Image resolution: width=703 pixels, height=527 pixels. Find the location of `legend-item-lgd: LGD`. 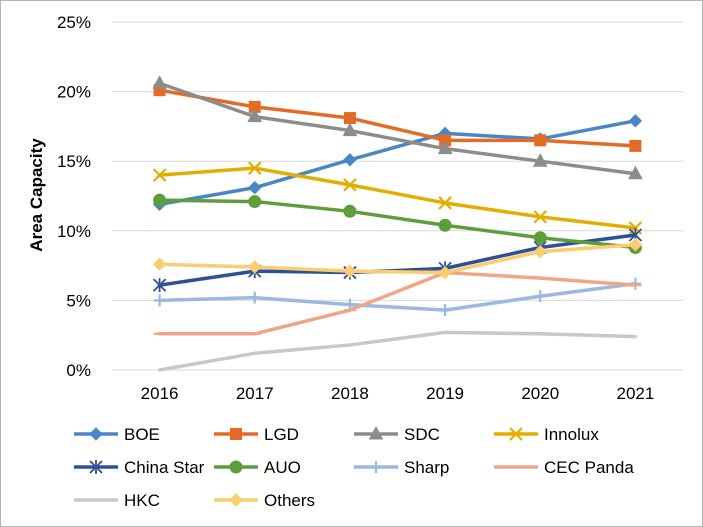

legend-item-lgd: LGD is located at coordinates (256, 434).